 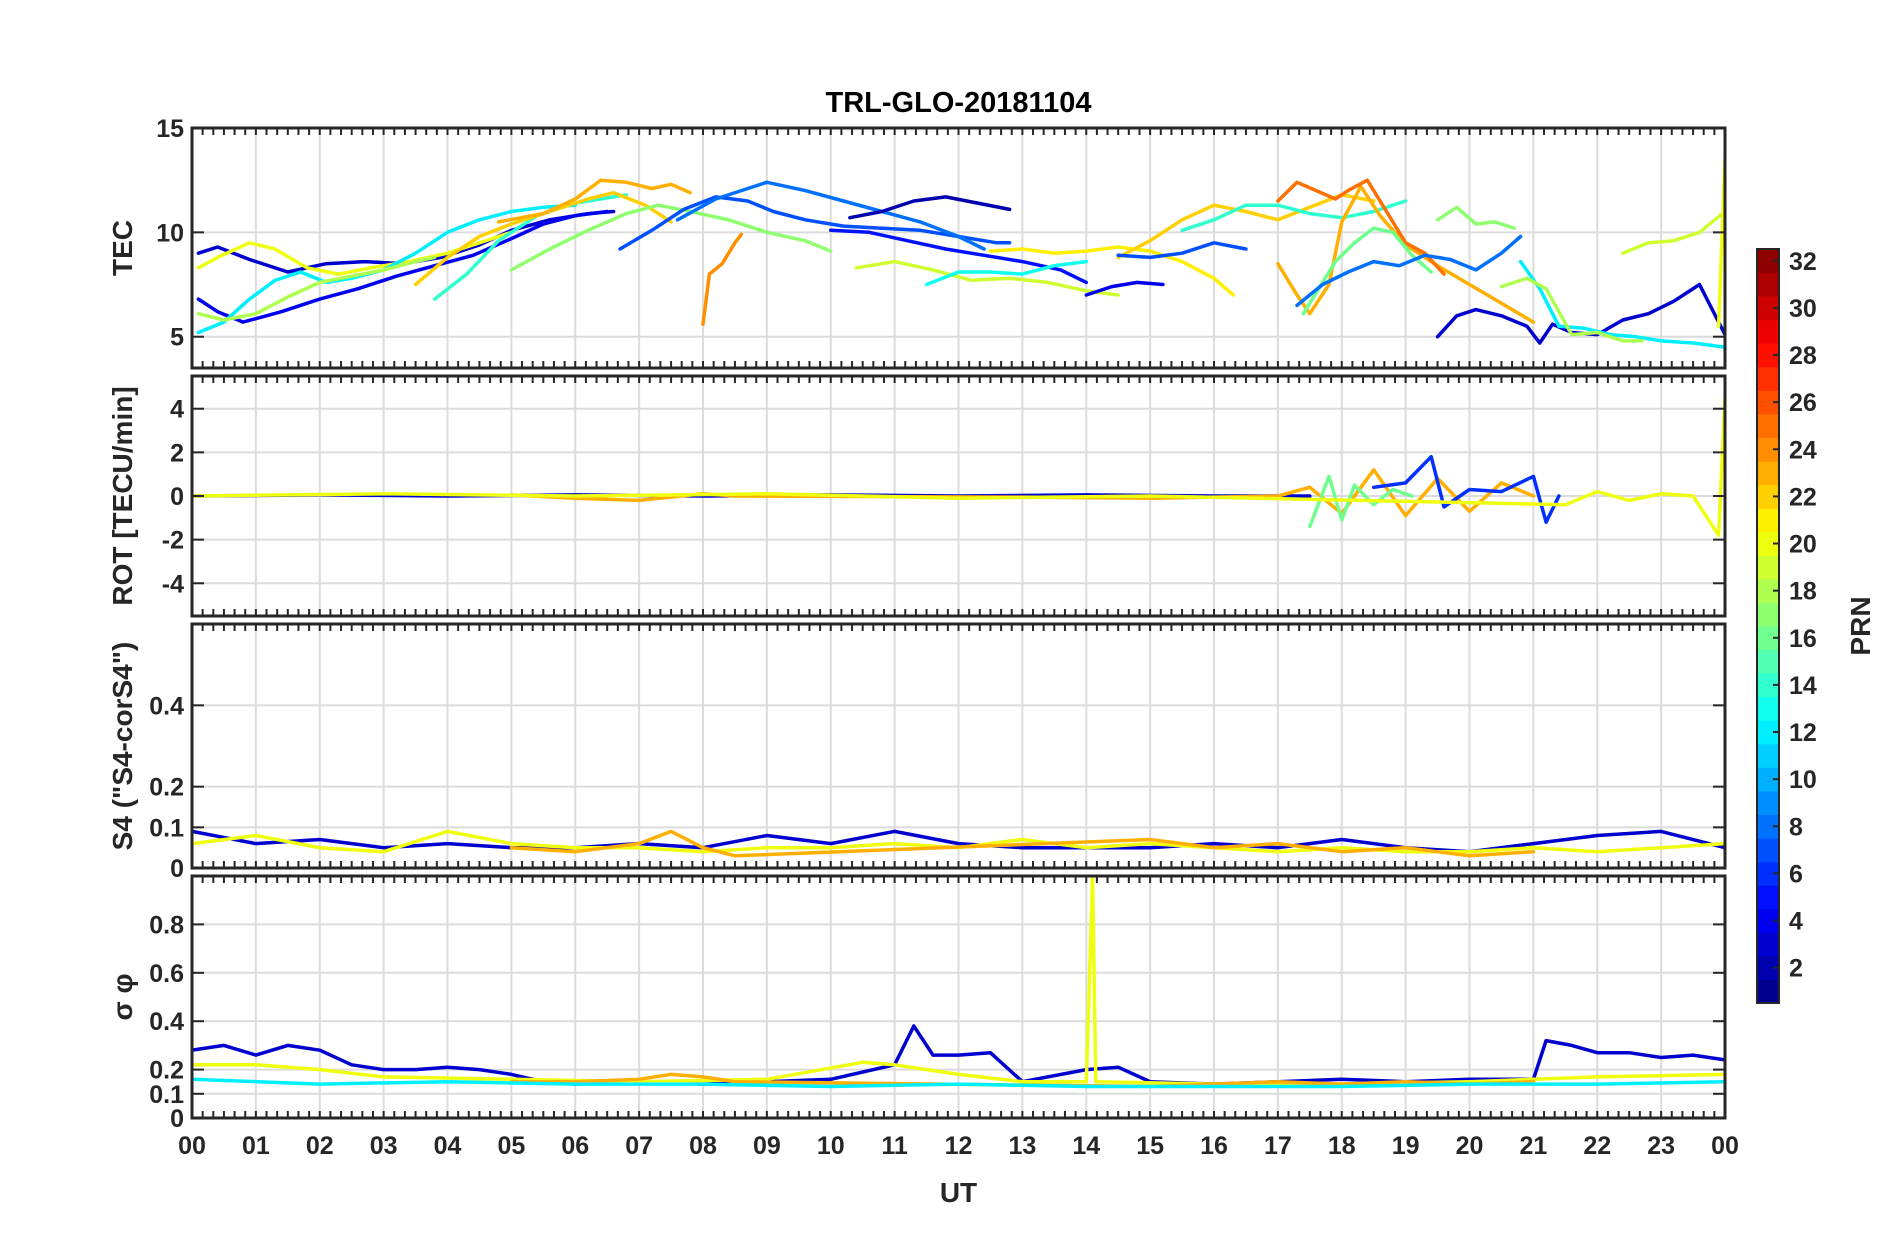 What do you see at coordinates (384, 1146) in the screenshot?
I see `x-tick-label: 03` at bounding box center [384, 1146].